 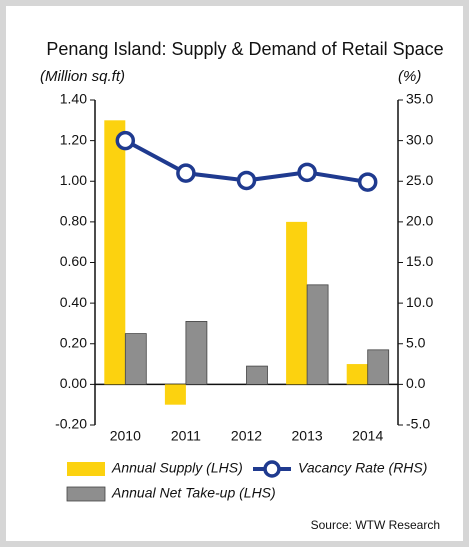 What do you see at coordinates (186, 436) in the screenshot?
I see `x-tick-label: 2011` at bounding box center [186, 436].